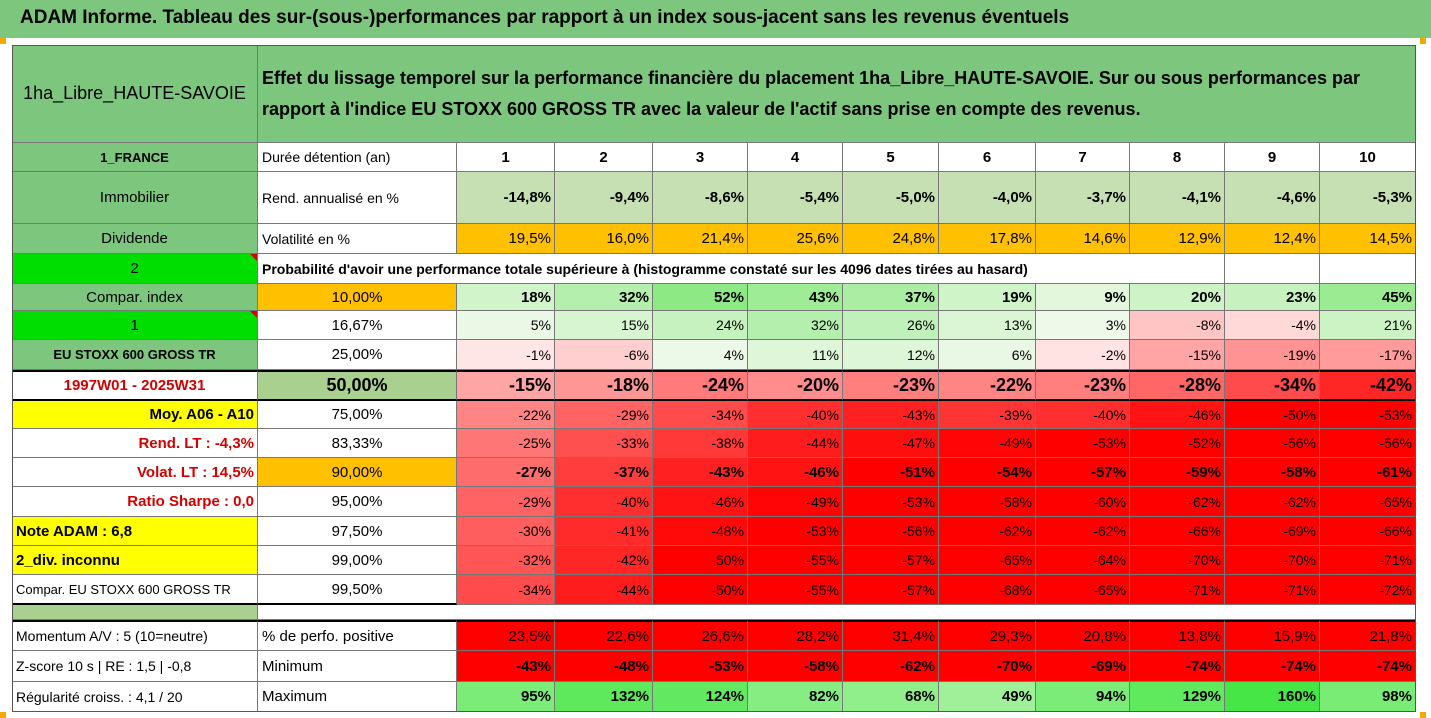 This screenshot has width=1431, height=718. I want to click on percentile-value: -38%, so click(700, 443).